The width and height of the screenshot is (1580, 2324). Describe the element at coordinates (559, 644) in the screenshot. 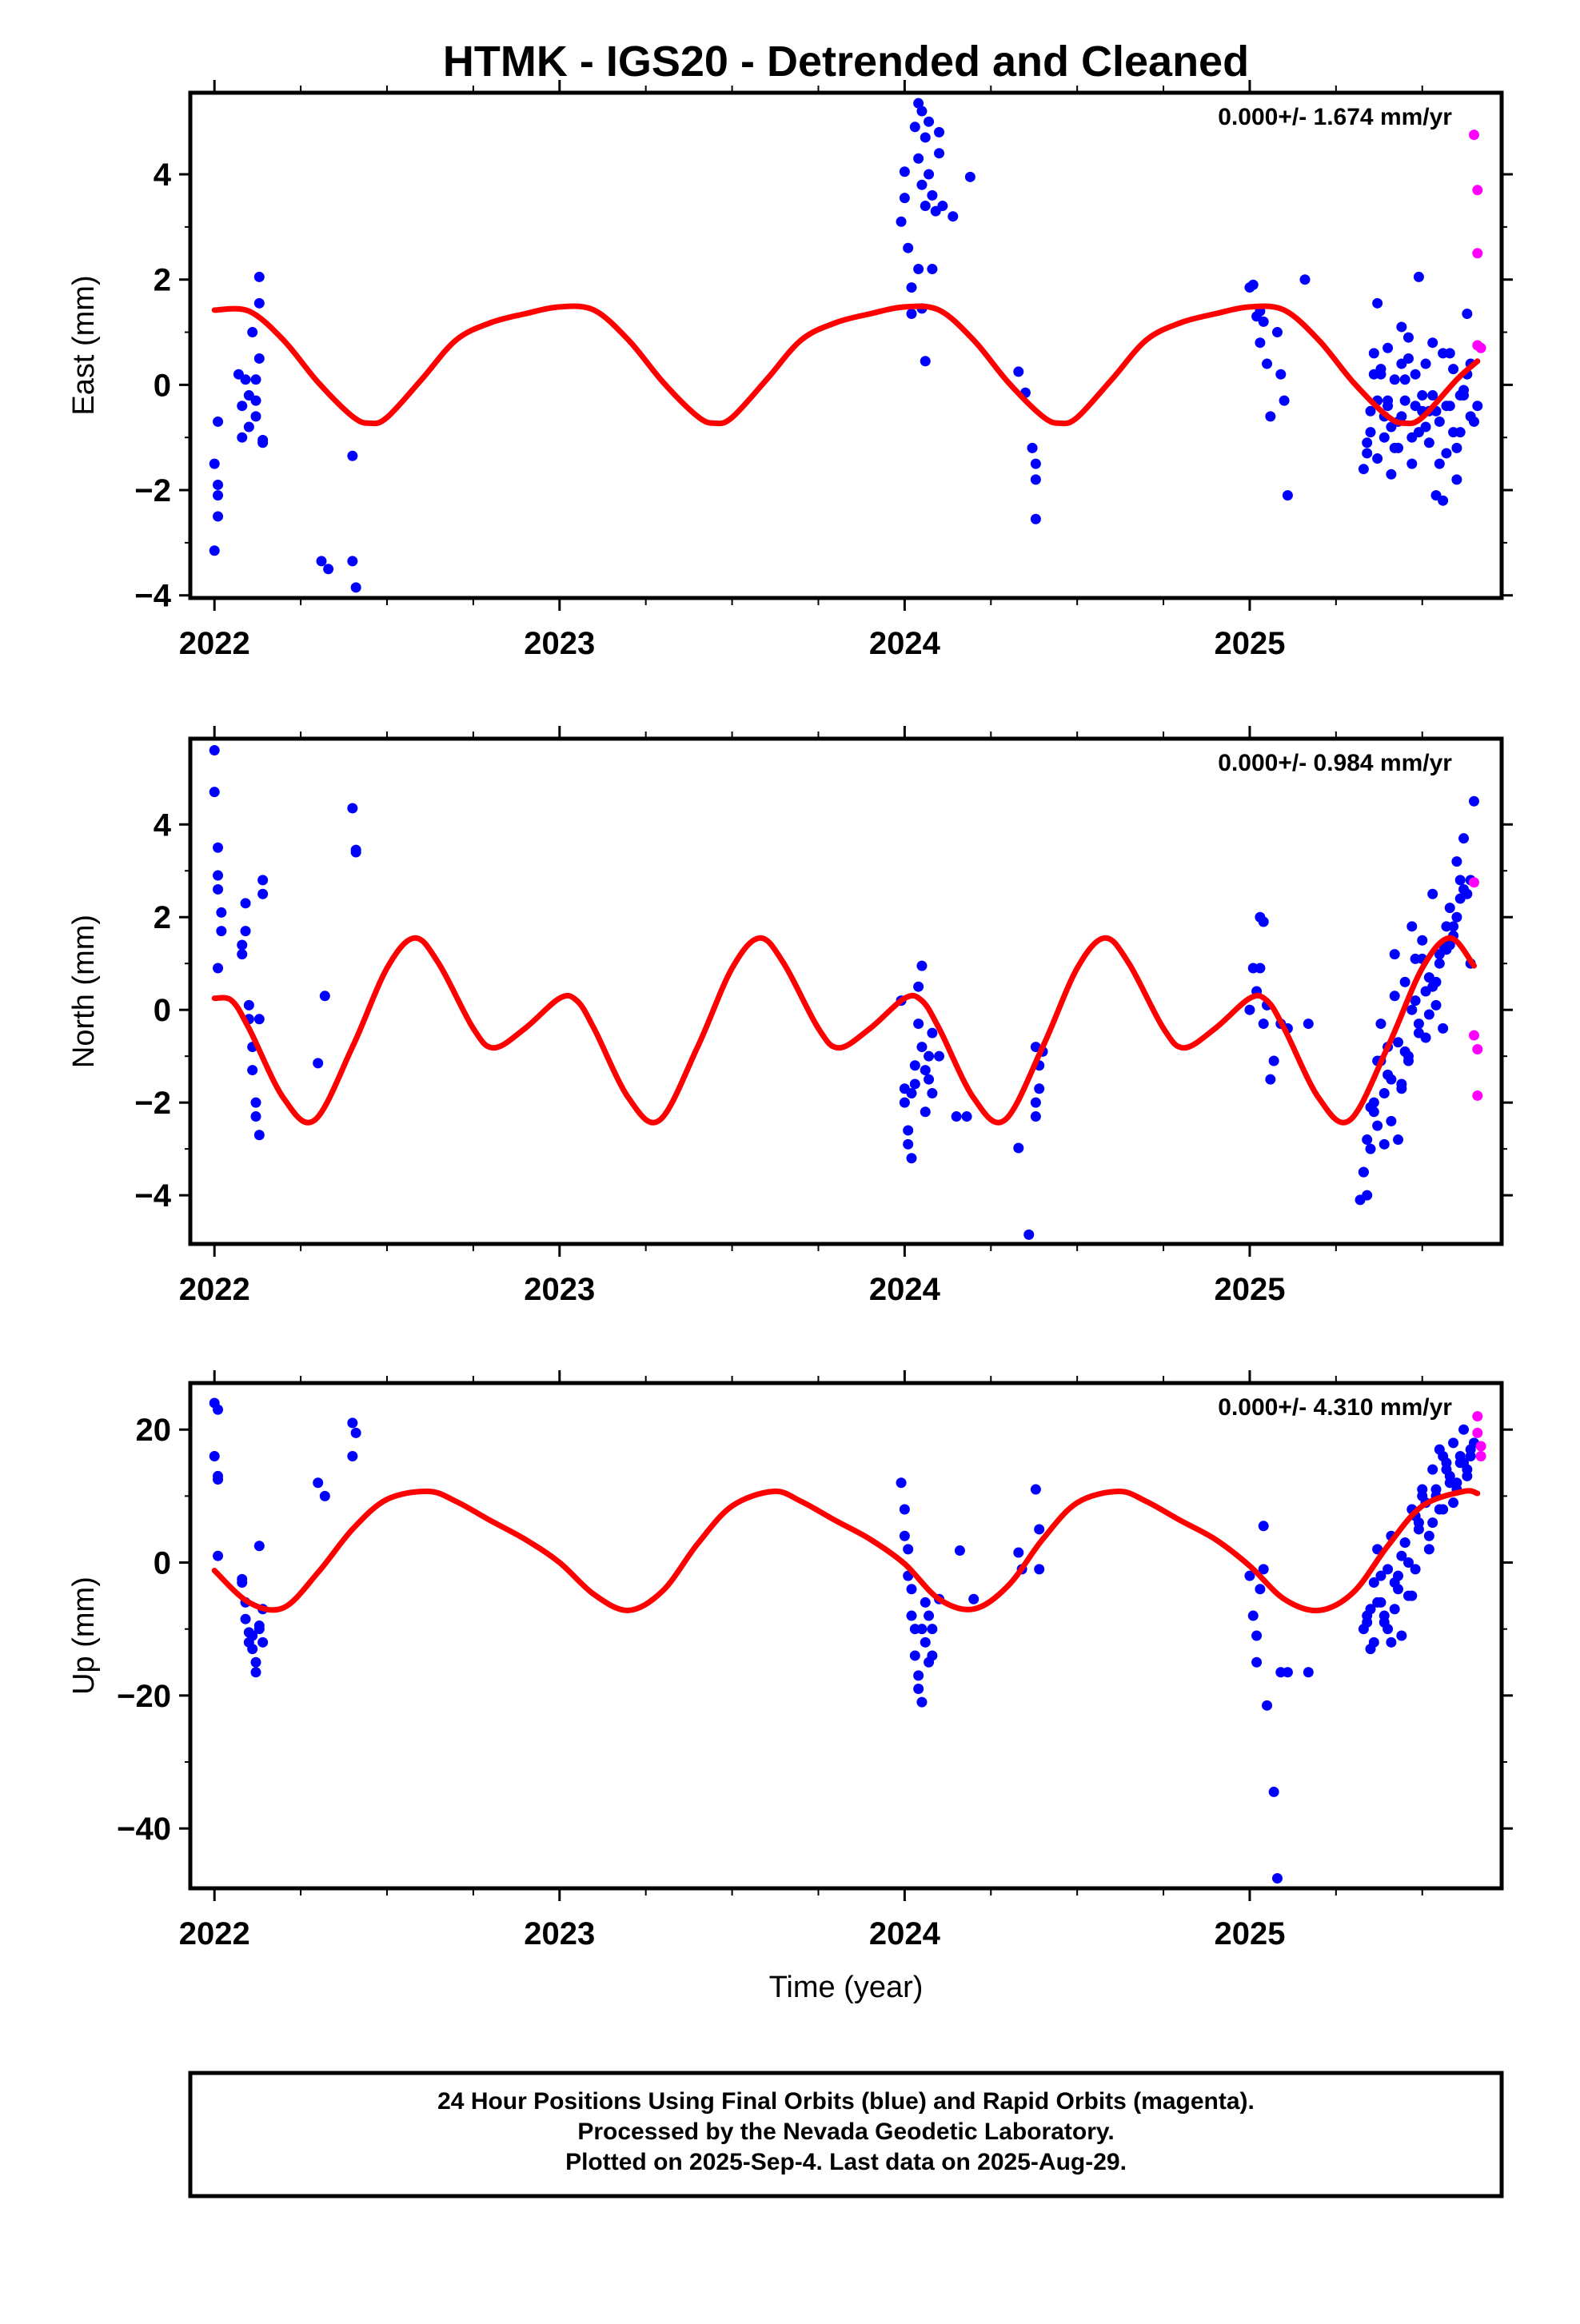

I see `east-xtick-label: 2023` at that location.